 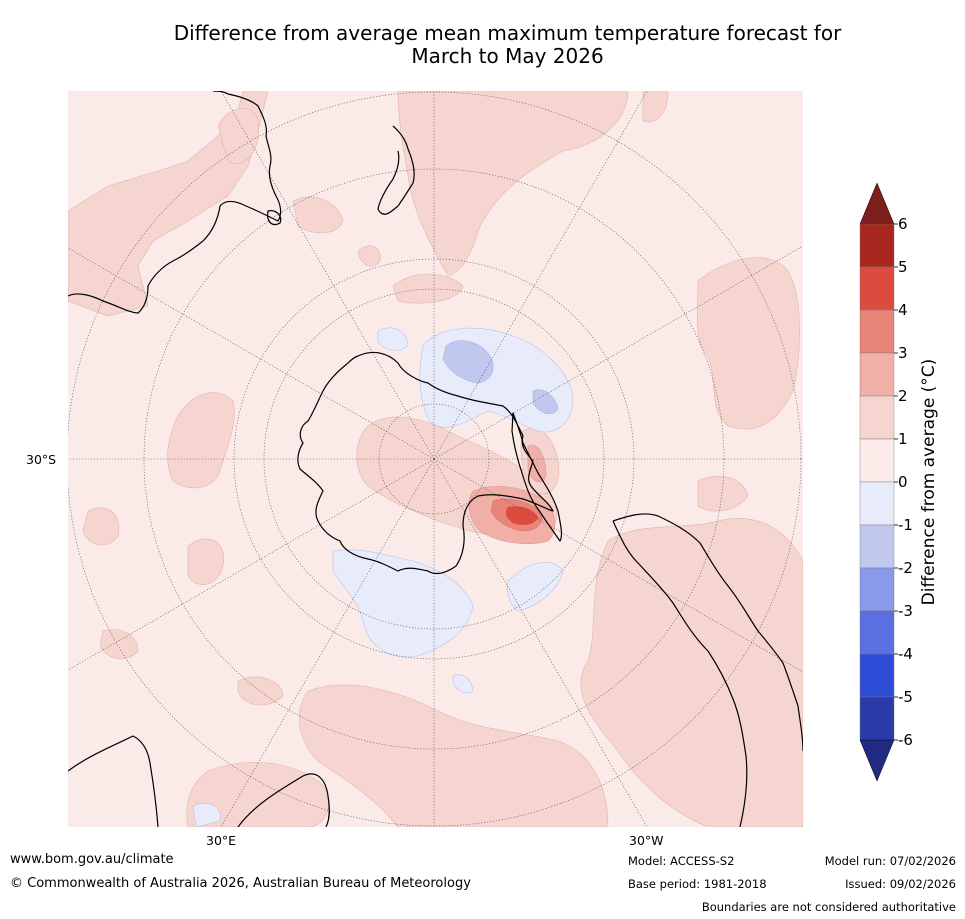 What do you see at coordinates (905, 568) in the screenshot?
I see `colorbar-tick-label: -2` at bounding box center [905, 568].